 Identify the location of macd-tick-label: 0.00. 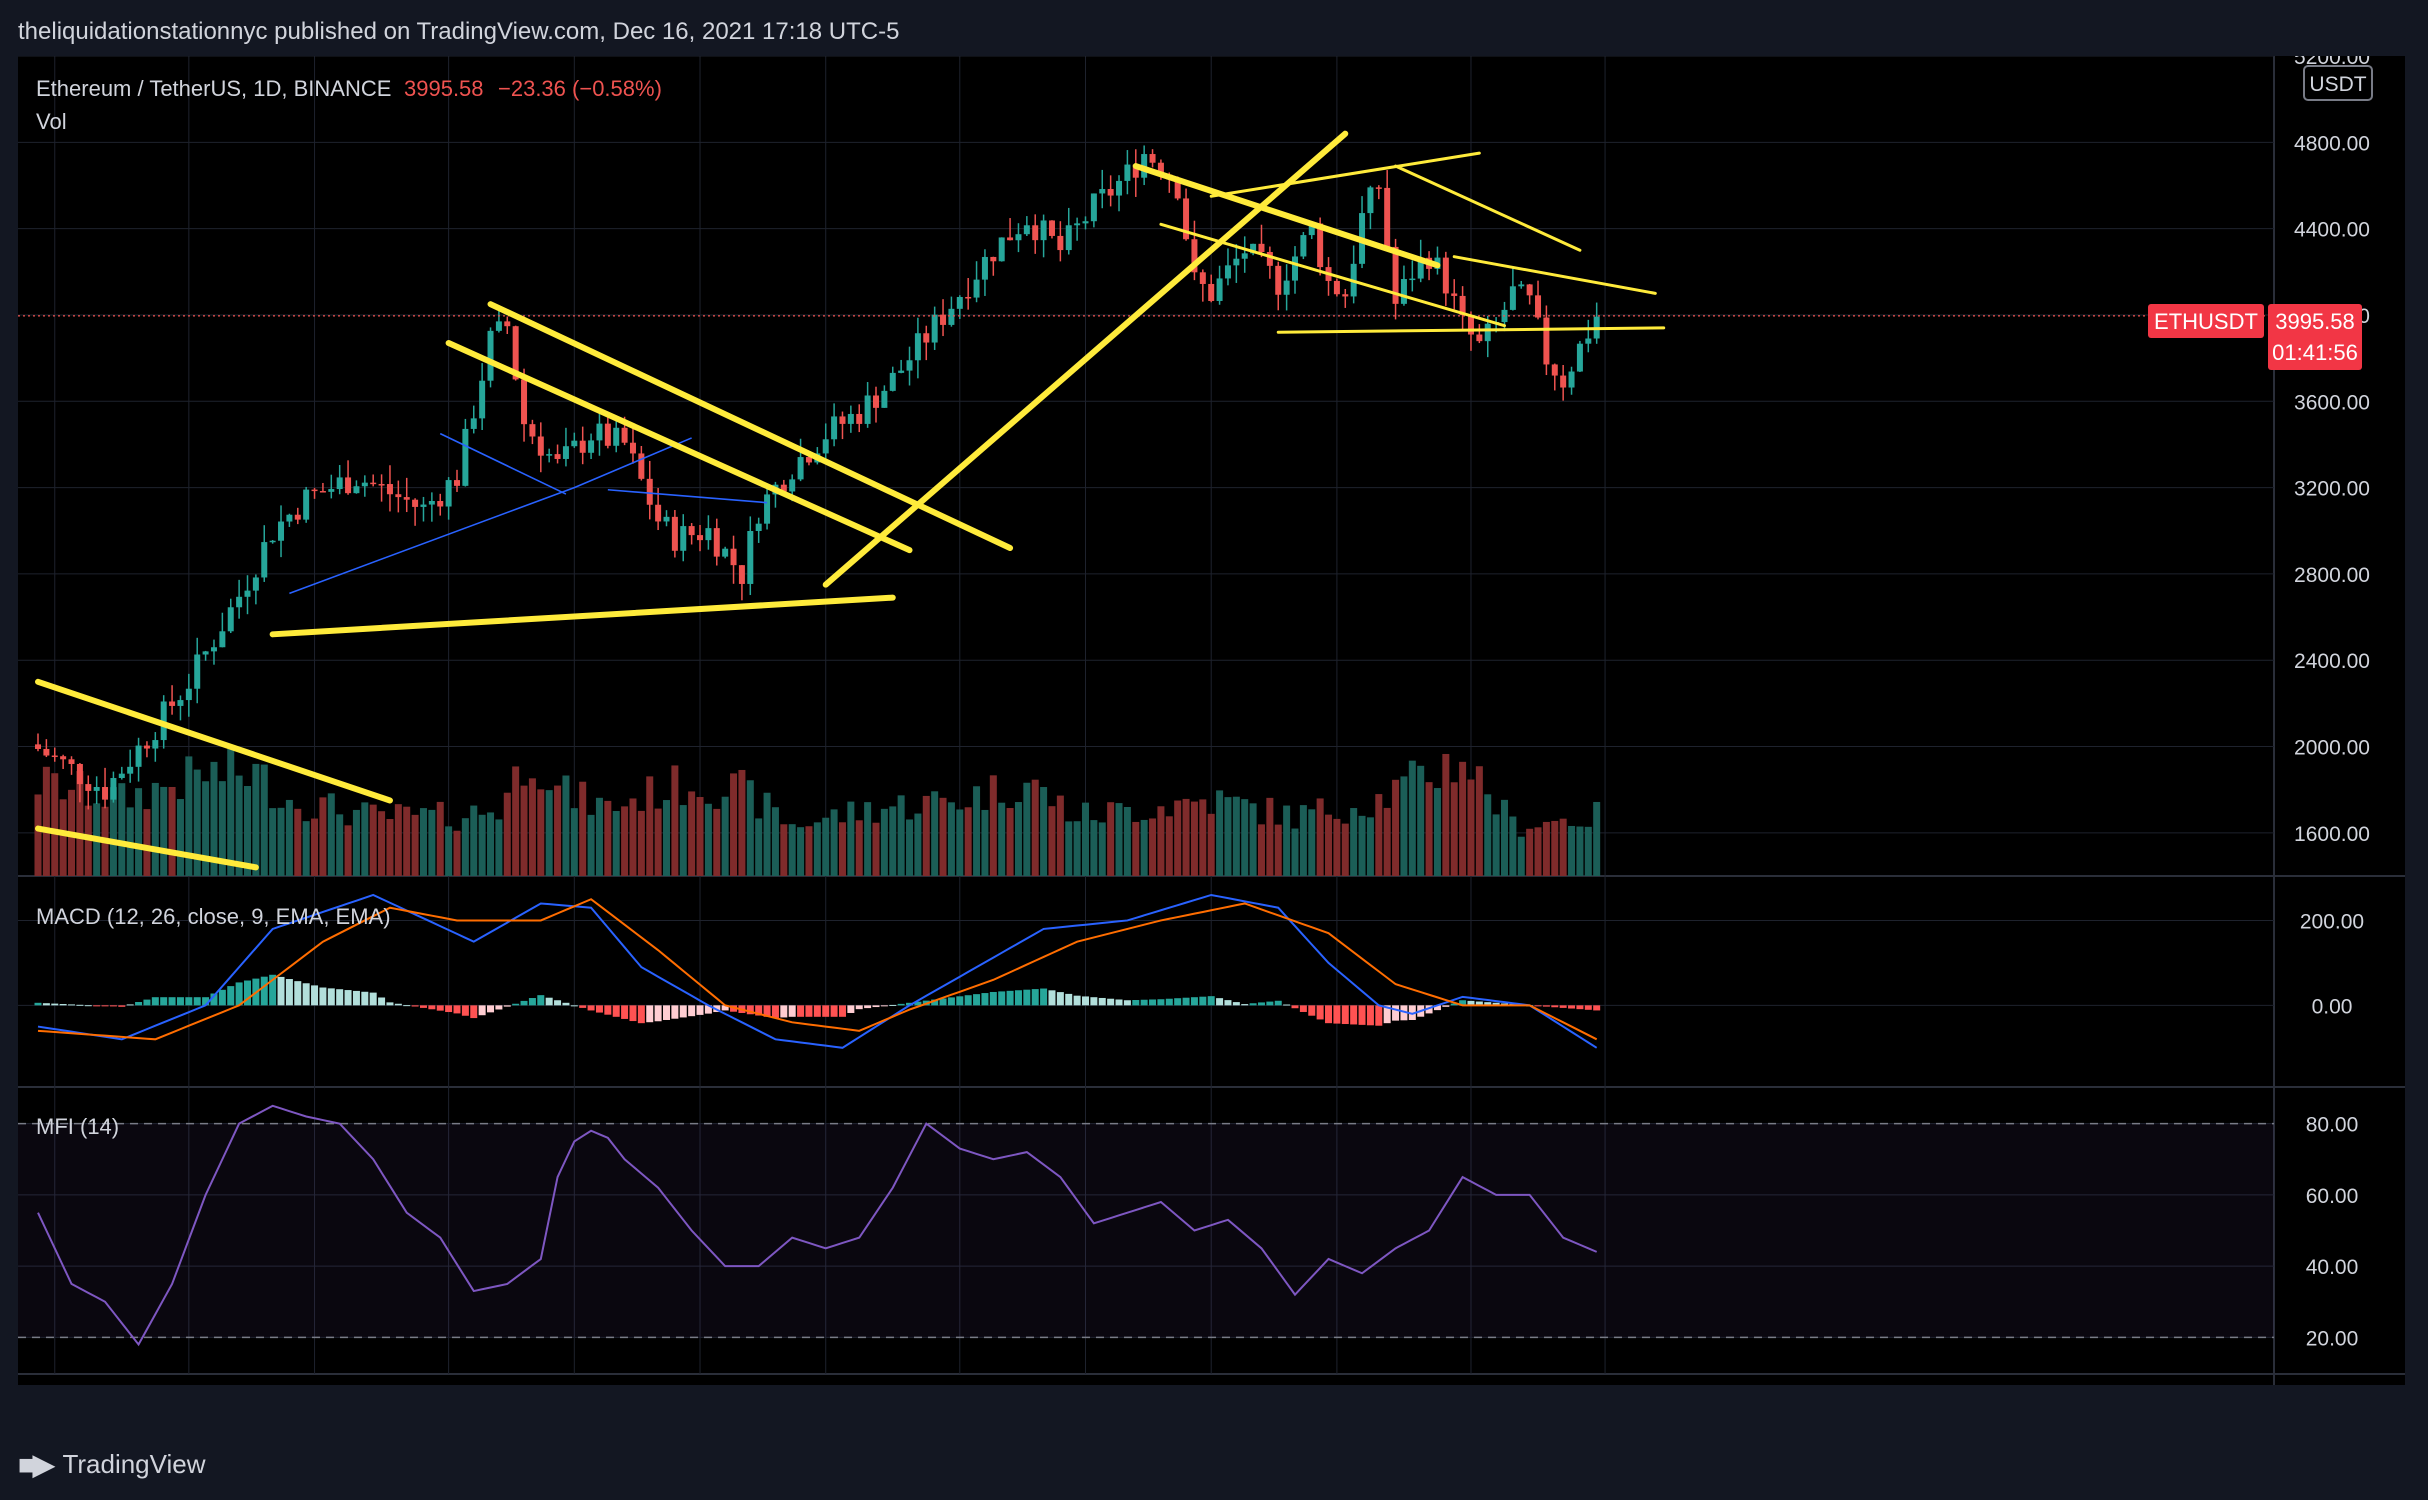
(2332, 1006).